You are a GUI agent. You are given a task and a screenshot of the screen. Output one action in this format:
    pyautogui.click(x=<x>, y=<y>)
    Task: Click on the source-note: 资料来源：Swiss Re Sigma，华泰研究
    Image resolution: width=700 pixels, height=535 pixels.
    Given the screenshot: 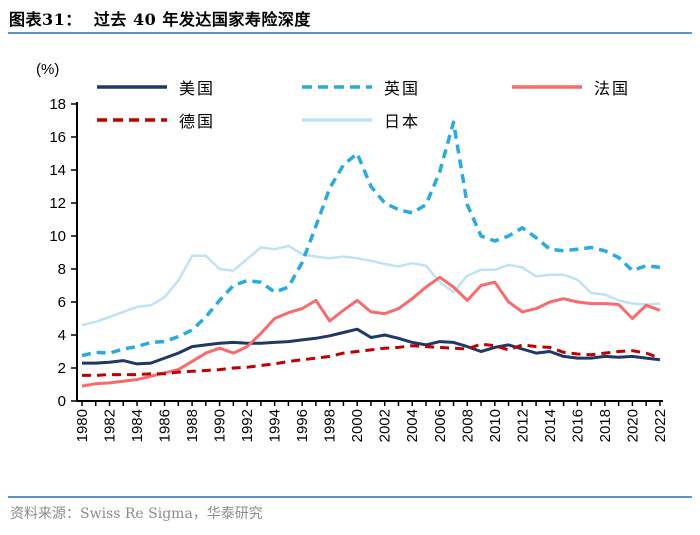 What is the action you would take?
    pyautogui.click(x=136, y=514)
    